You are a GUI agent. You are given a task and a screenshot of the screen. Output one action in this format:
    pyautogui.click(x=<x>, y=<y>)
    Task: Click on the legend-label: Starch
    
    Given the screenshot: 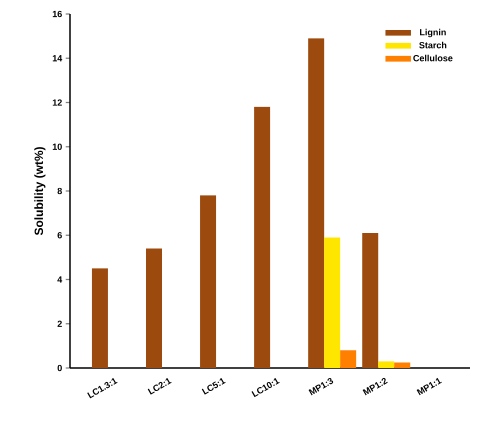 What is the action you would take?
    pyautogui.click(x=432, y=45)
    